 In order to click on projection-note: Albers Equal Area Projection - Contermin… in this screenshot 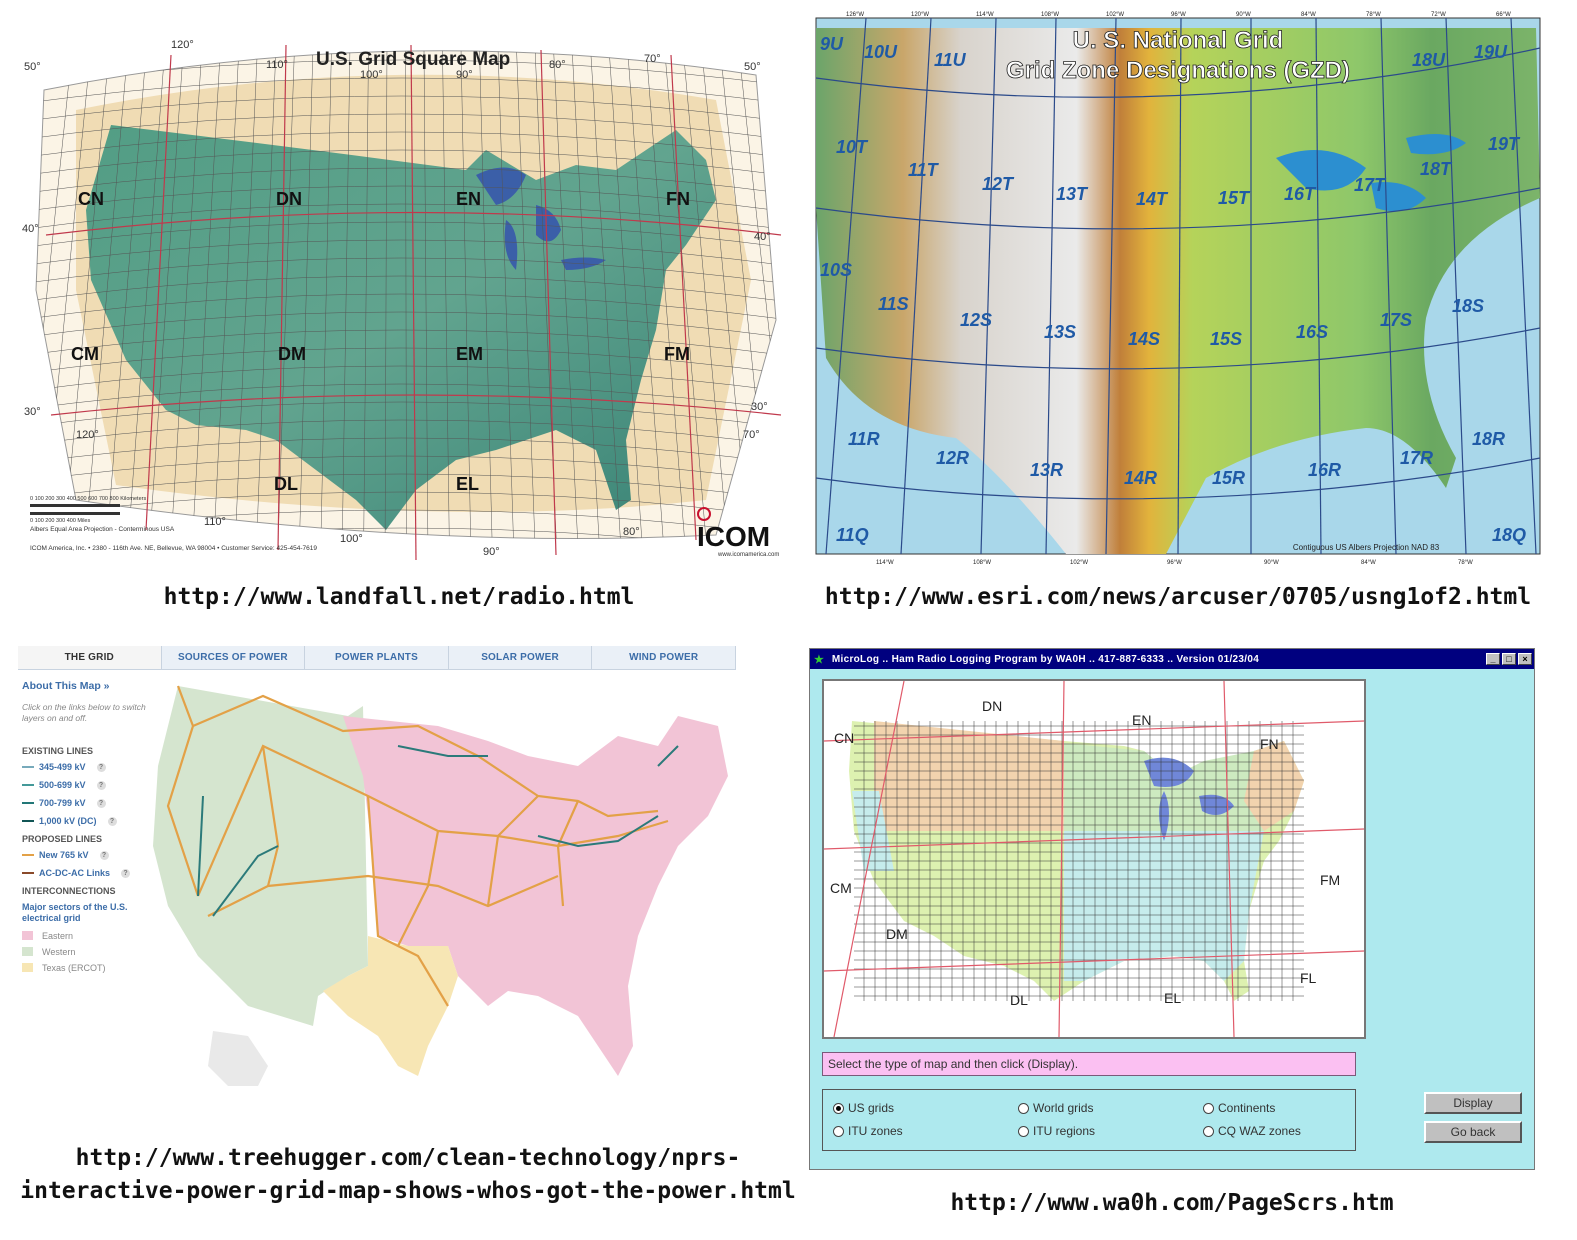, I will do `click(102, 529)`.